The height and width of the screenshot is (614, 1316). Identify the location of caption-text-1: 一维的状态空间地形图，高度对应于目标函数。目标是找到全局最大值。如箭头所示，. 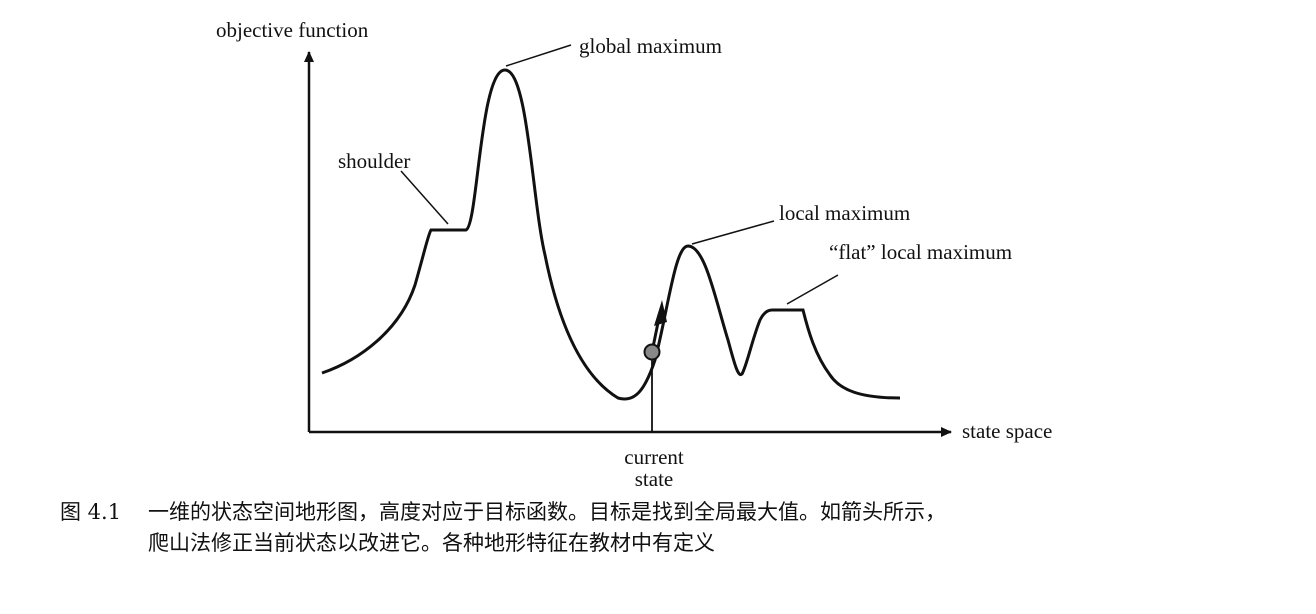
(547, 512).